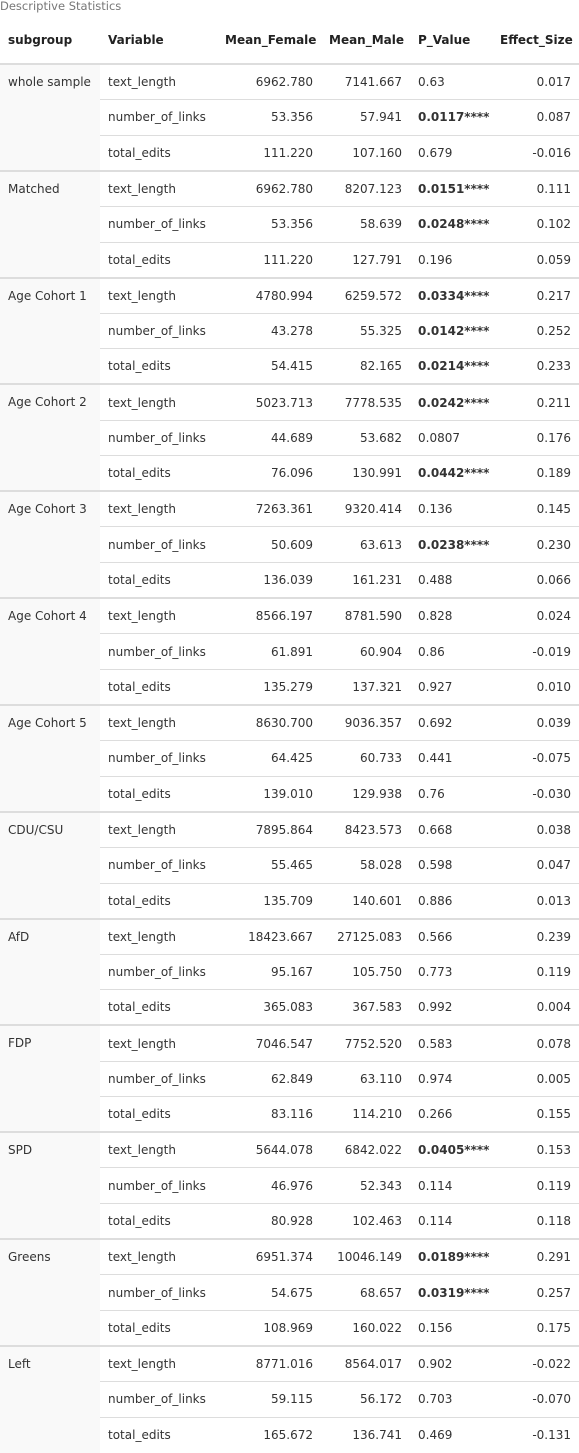 This screenshot has width=579, height=1453. Describe the element at coordinates (535, 1399) in the screenshot. I see `effect-size-cell: -0.070` at that location.